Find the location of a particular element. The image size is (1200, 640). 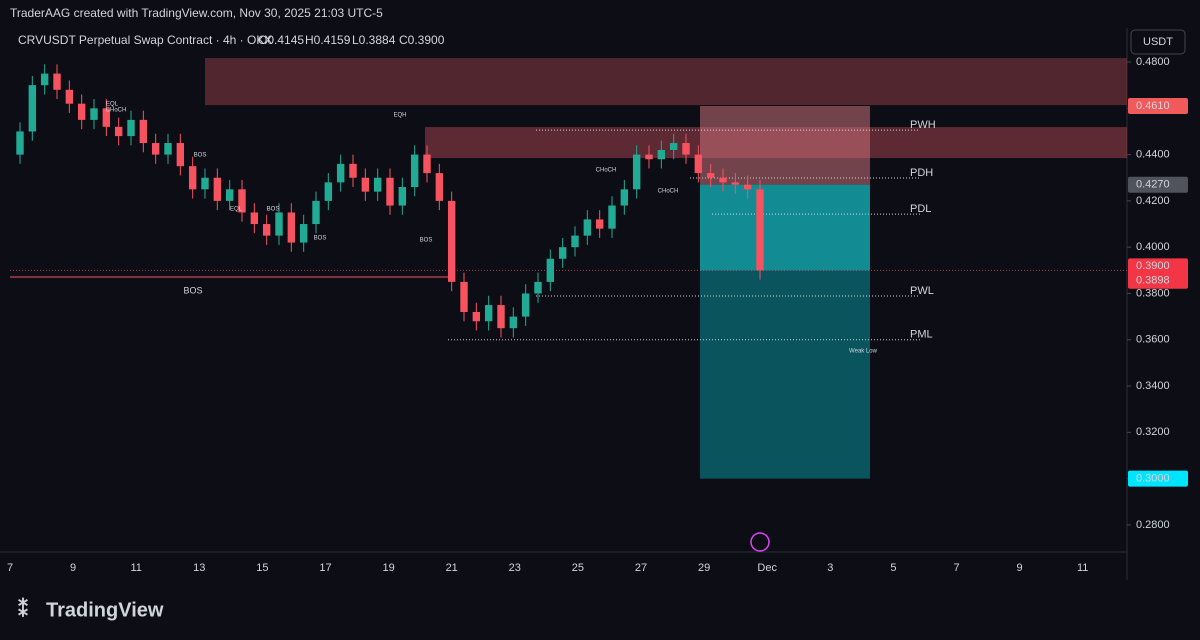

event-icon is located at coordinates (760, 542).